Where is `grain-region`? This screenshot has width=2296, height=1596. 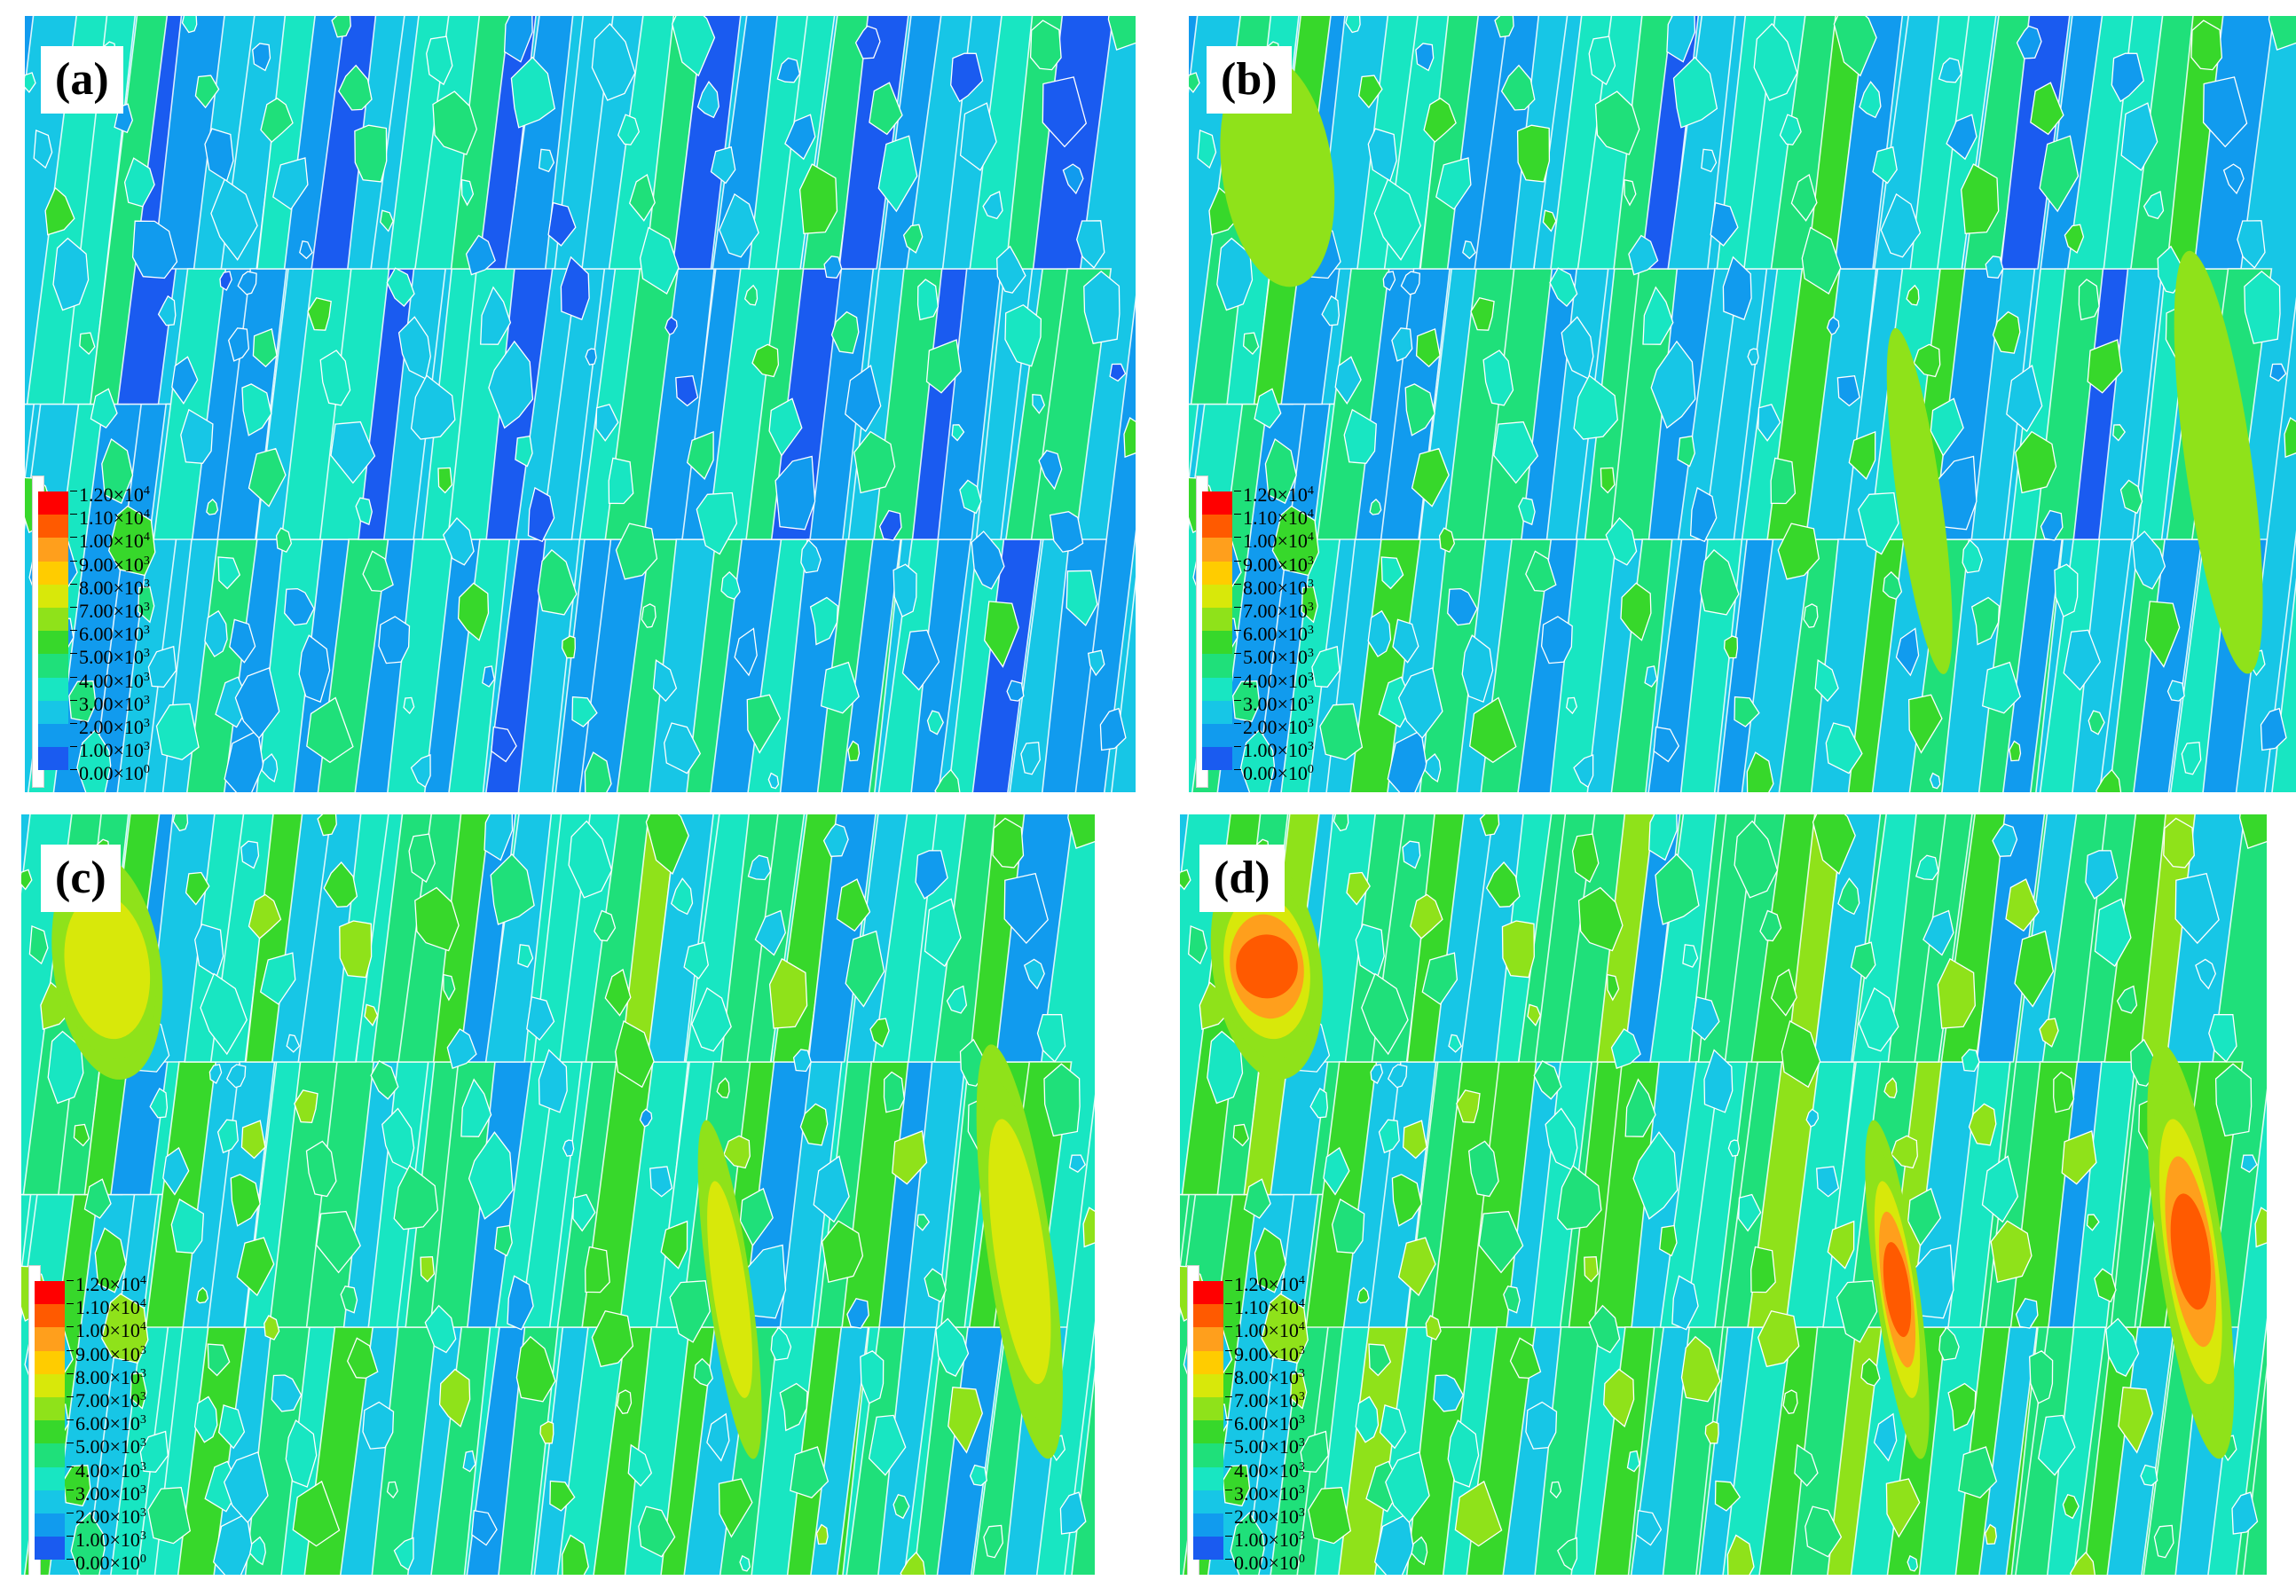 grain-region is located at coordinates (2035, 143).